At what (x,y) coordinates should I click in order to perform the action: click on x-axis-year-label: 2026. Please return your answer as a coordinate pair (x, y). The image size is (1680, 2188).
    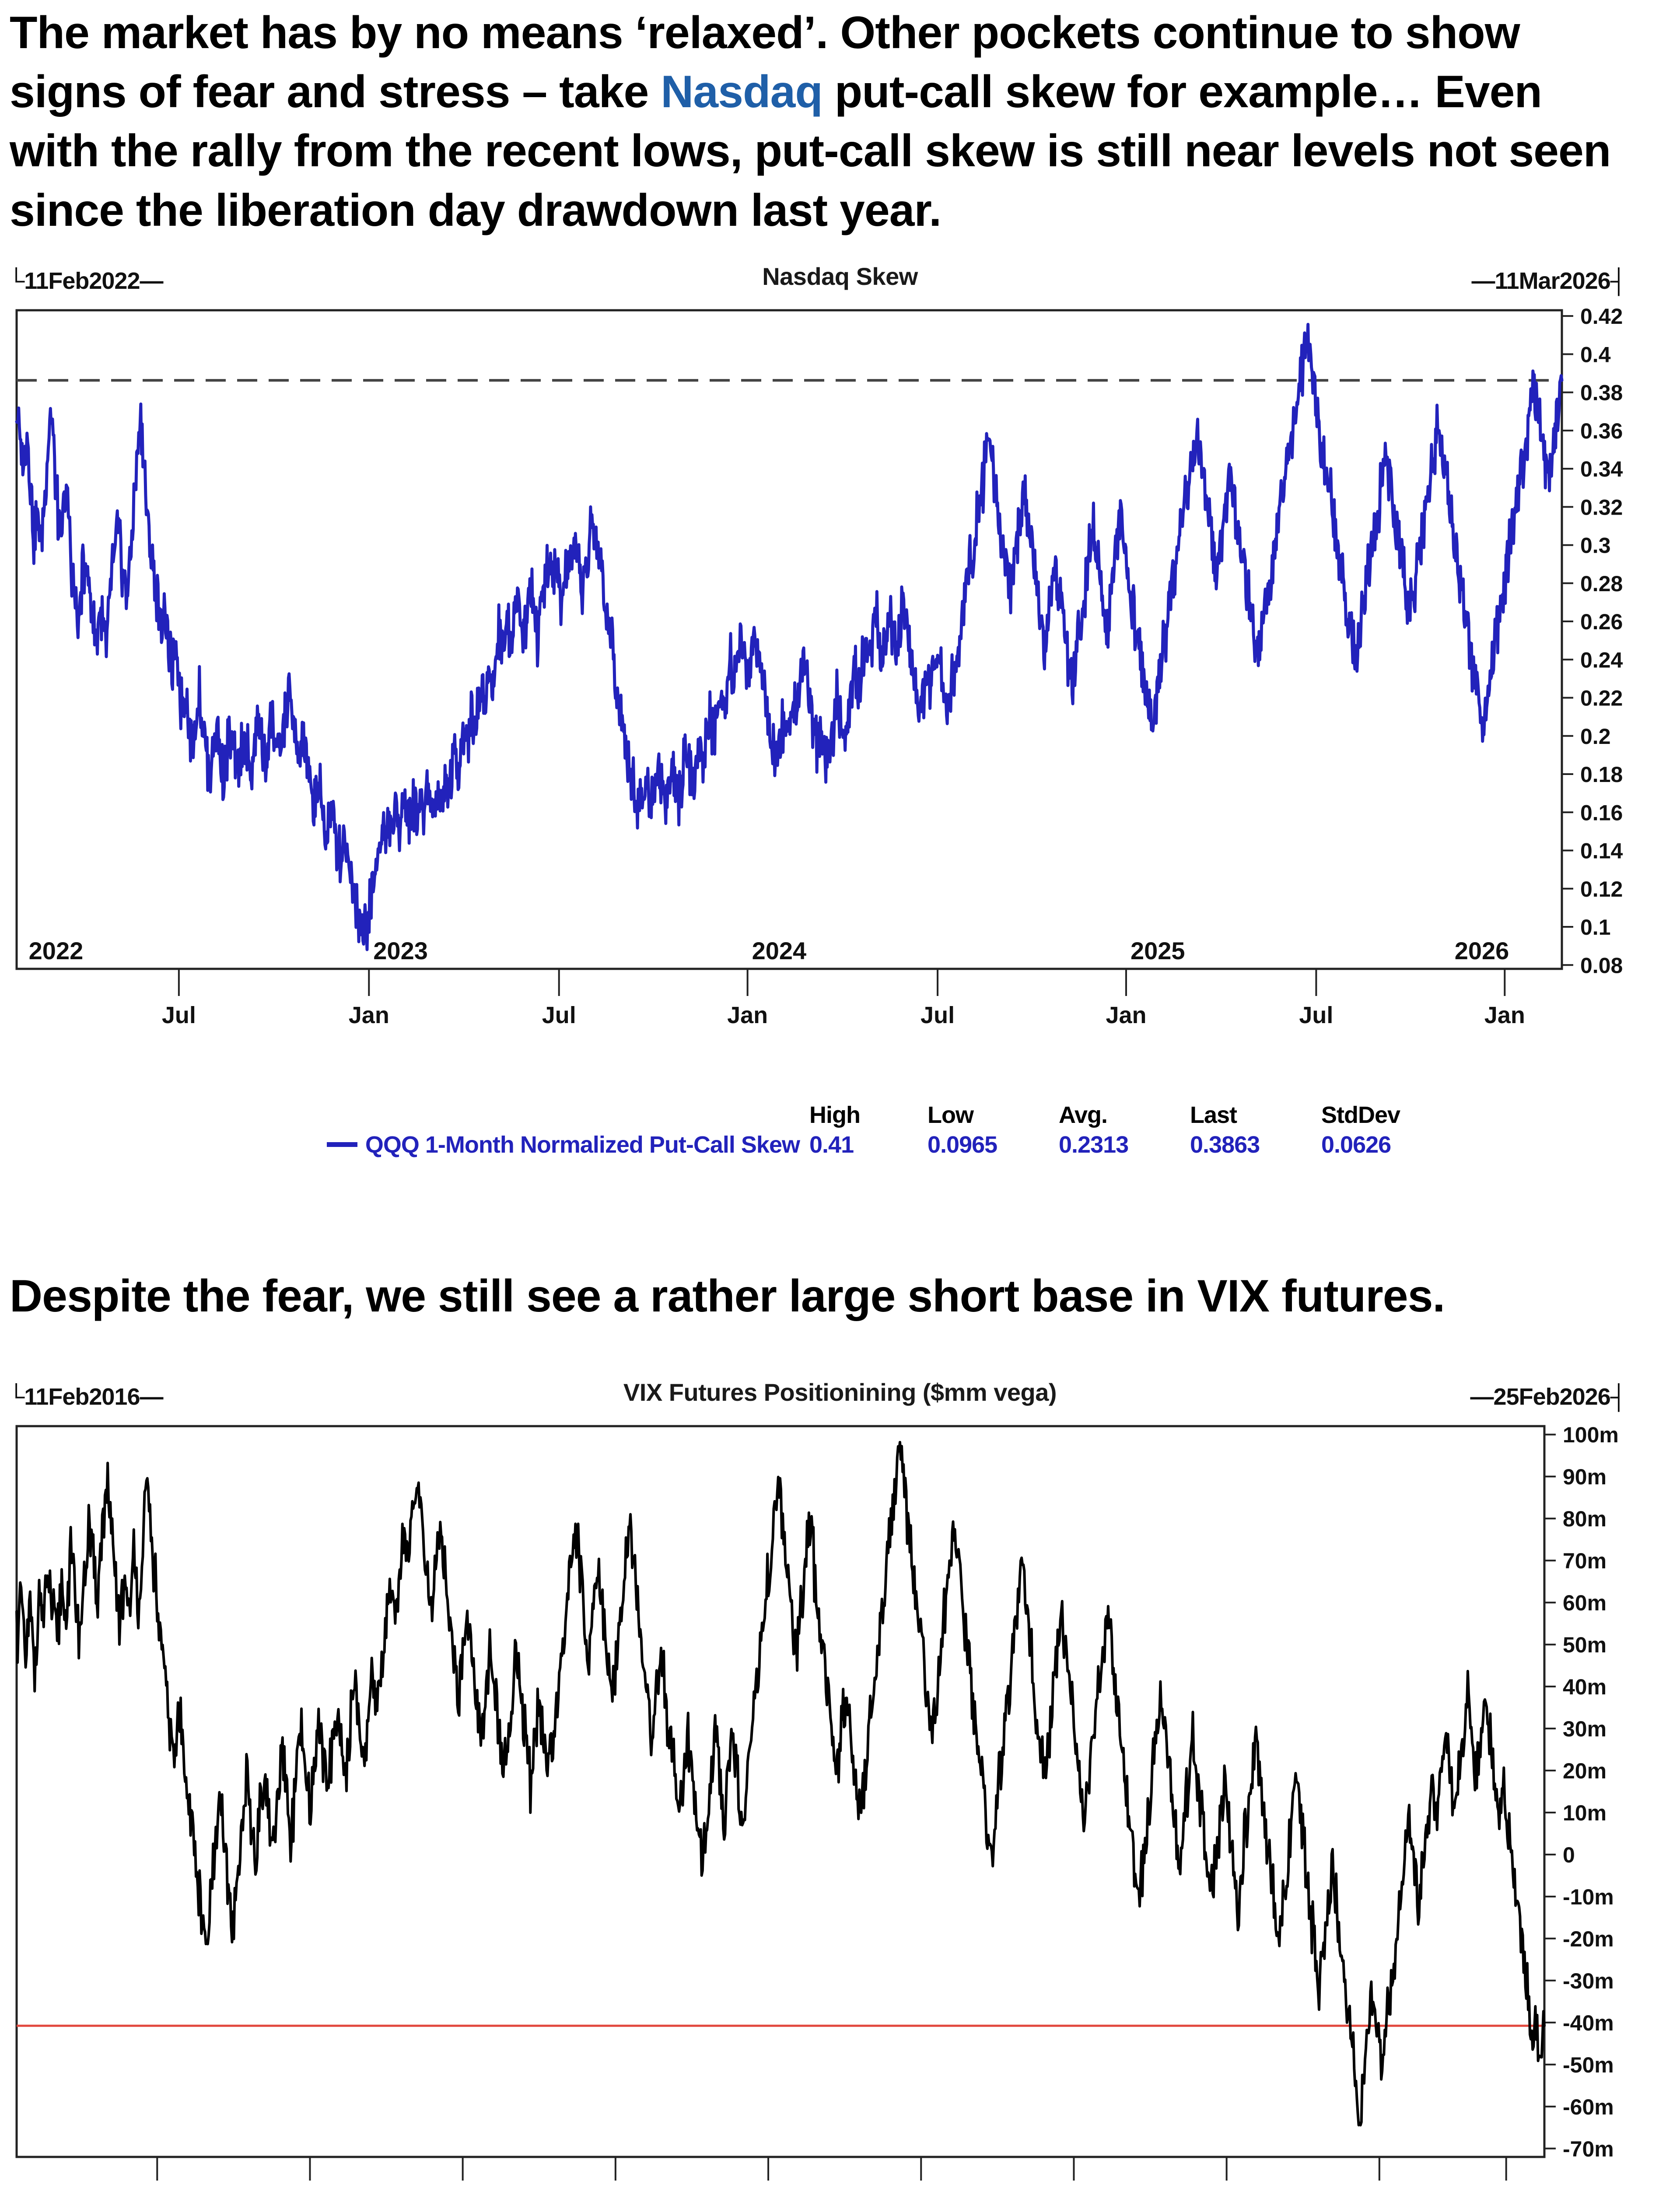
    Looking at the image, I should click on (1482, 951).